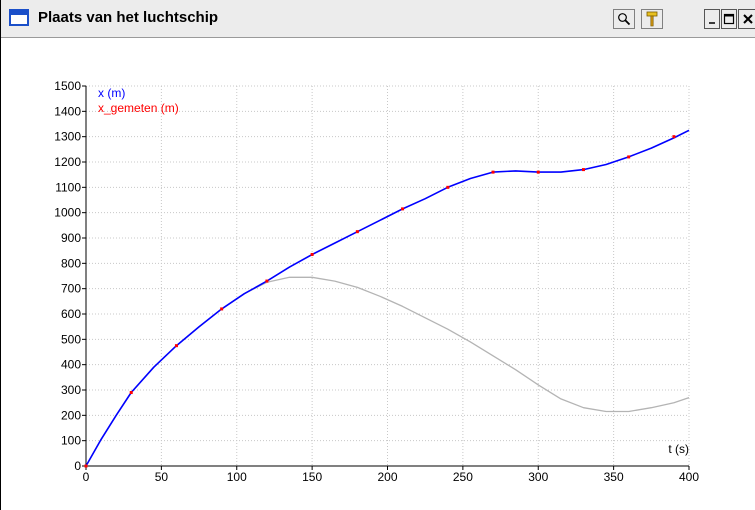 The height and width of the screenshot is (510, 755). Describe the element at coordinates (463, 477) in the screenshot. I see `x-tick-label: 250` at that location.